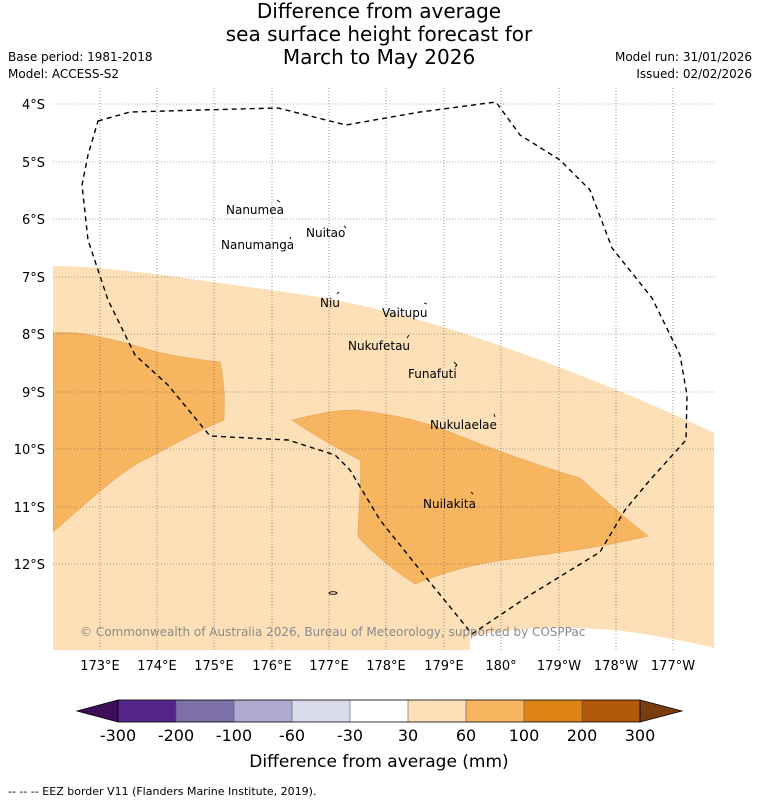 Image resolution: width=758 pixels, height=804 pixels. What do you see at coordinates (455, 364) in the screenshot?
I see `island-funafuti` at bounding box center [455, 364].